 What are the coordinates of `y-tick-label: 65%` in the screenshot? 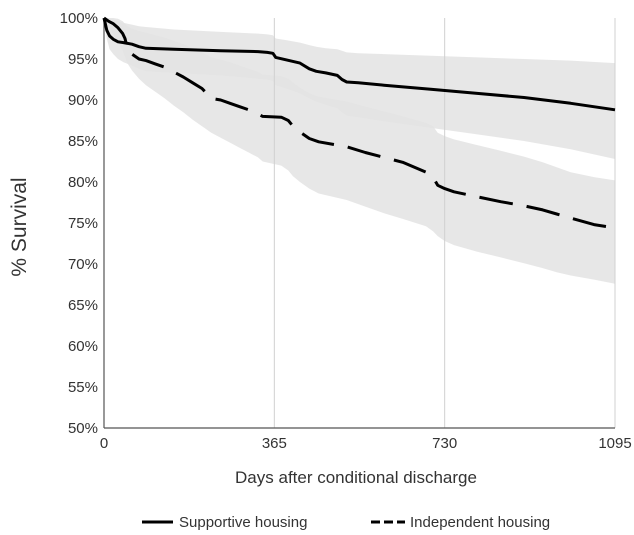 It's located at (83, 305).